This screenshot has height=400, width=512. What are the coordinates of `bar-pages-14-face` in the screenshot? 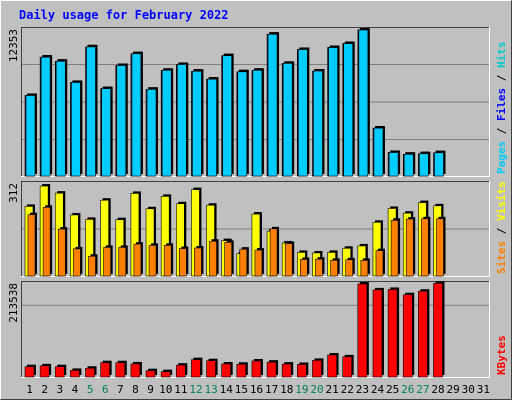 It's located at (227, 116).